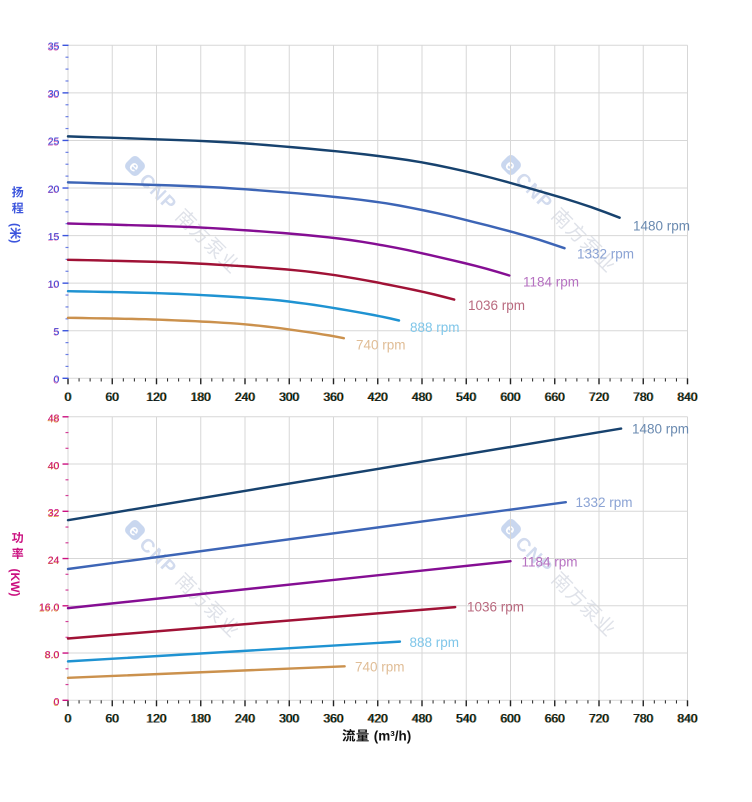  I want to click on svg-text: 16.0, so click(49, 608).